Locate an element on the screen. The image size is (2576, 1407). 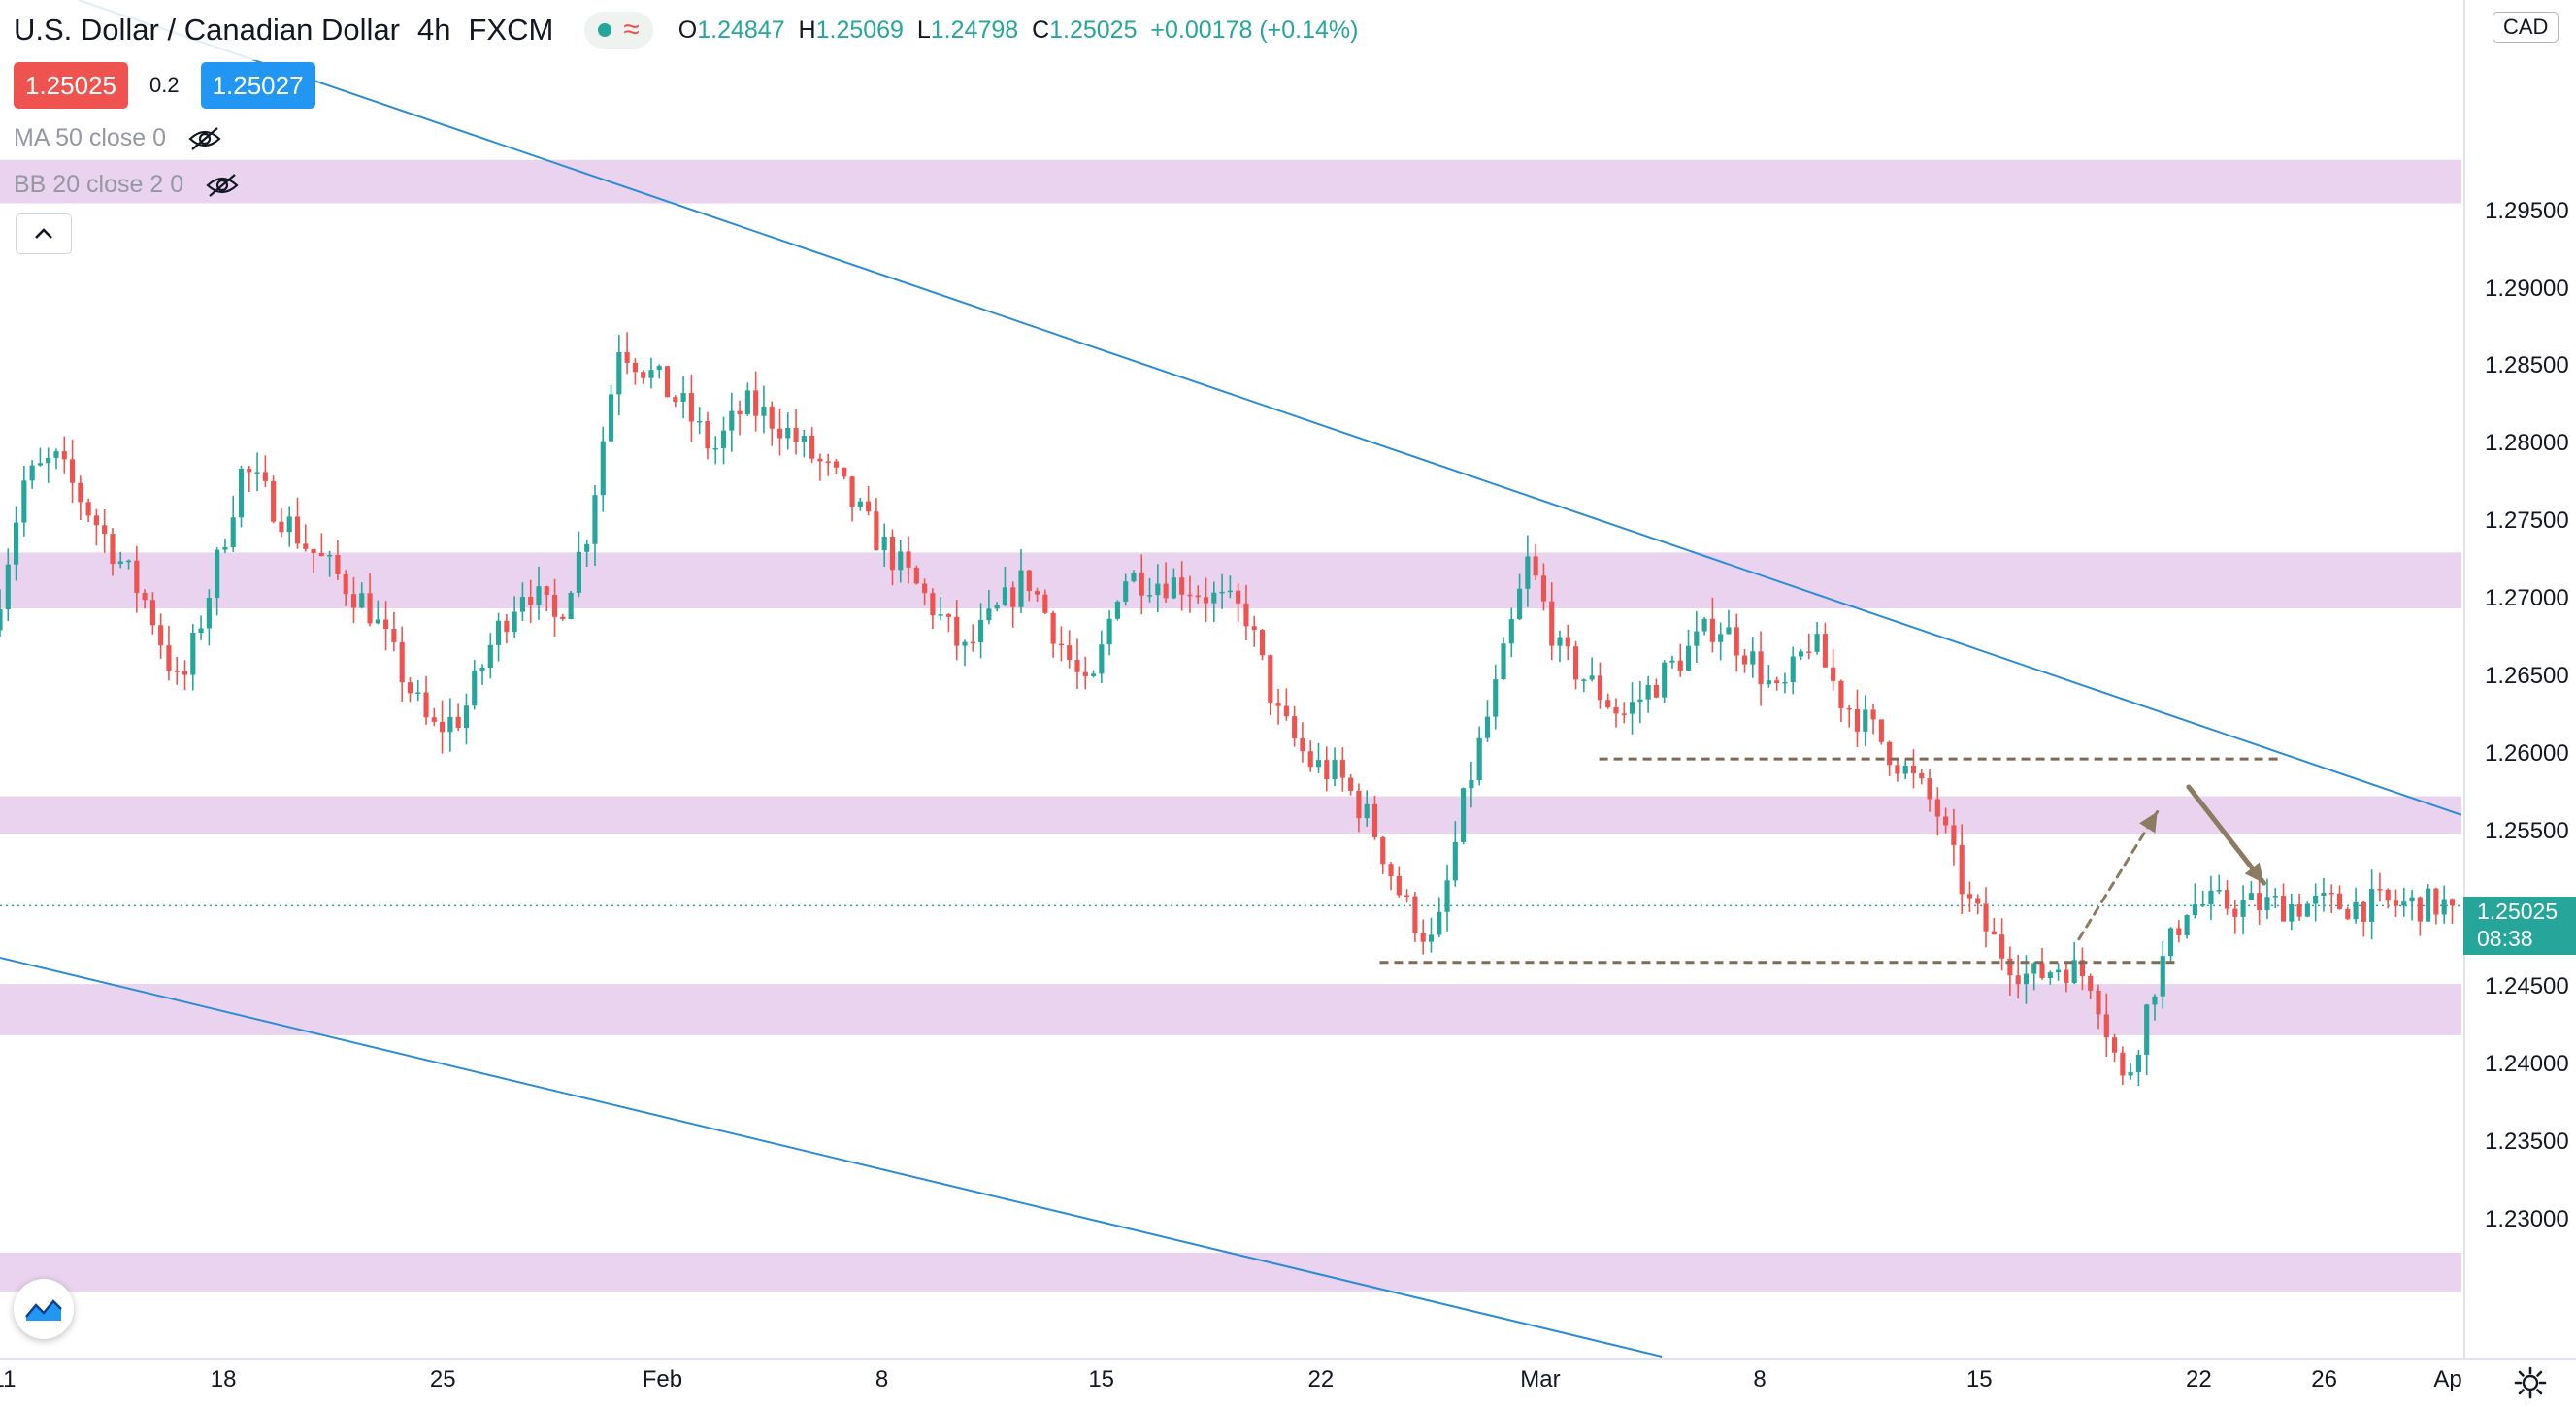
indicator-bb: BB 20 close 2 0 is located at coordinates (127, 185).